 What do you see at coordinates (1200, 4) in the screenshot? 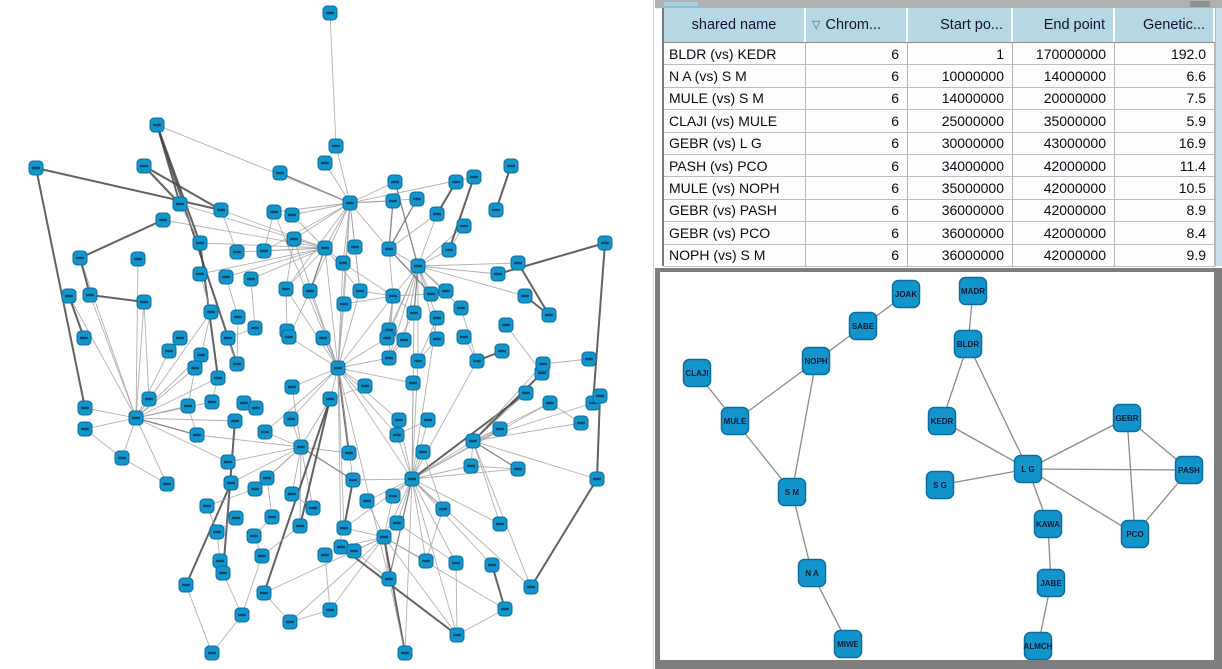
I see `scrollbar-button` at bounding box center [1200, 4].